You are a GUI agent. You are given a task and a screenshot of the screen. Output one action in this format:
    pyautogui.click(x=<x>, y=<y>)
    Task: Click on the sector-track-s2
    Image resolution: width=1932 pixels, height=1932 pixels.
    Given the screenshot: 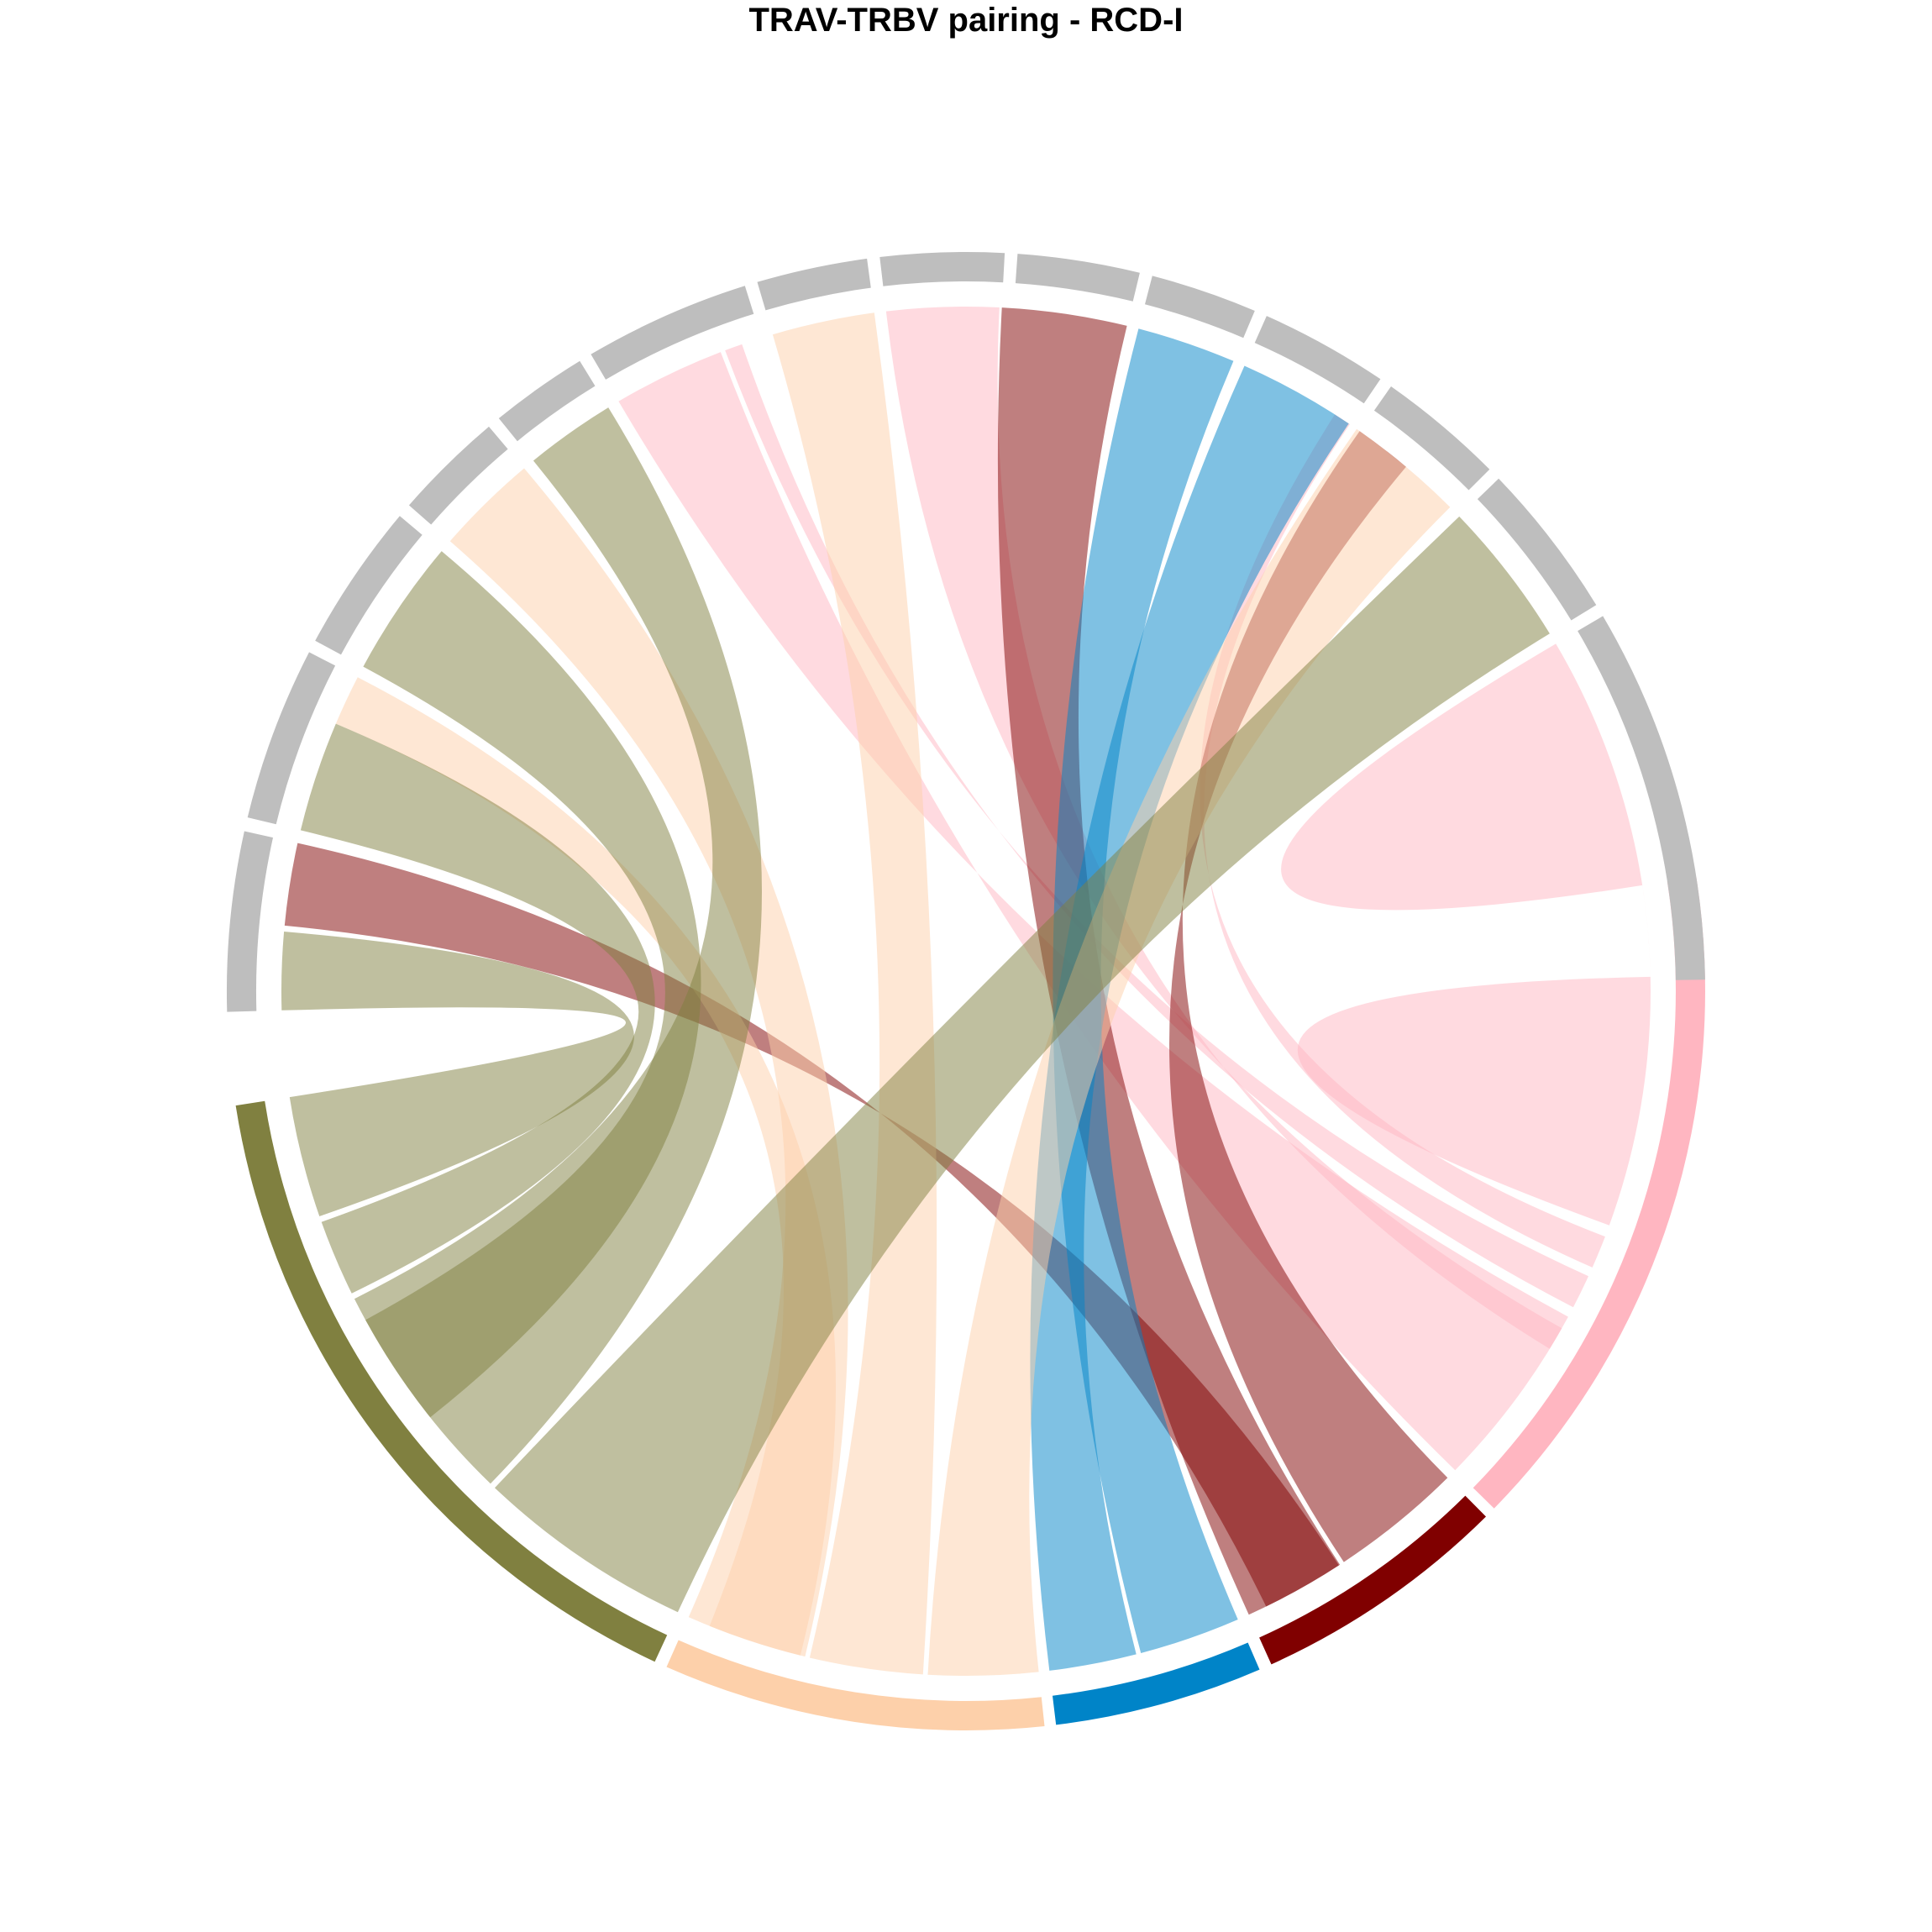 What is the action you would take?
    pyautogui.click(x=1156, y=1683)
    